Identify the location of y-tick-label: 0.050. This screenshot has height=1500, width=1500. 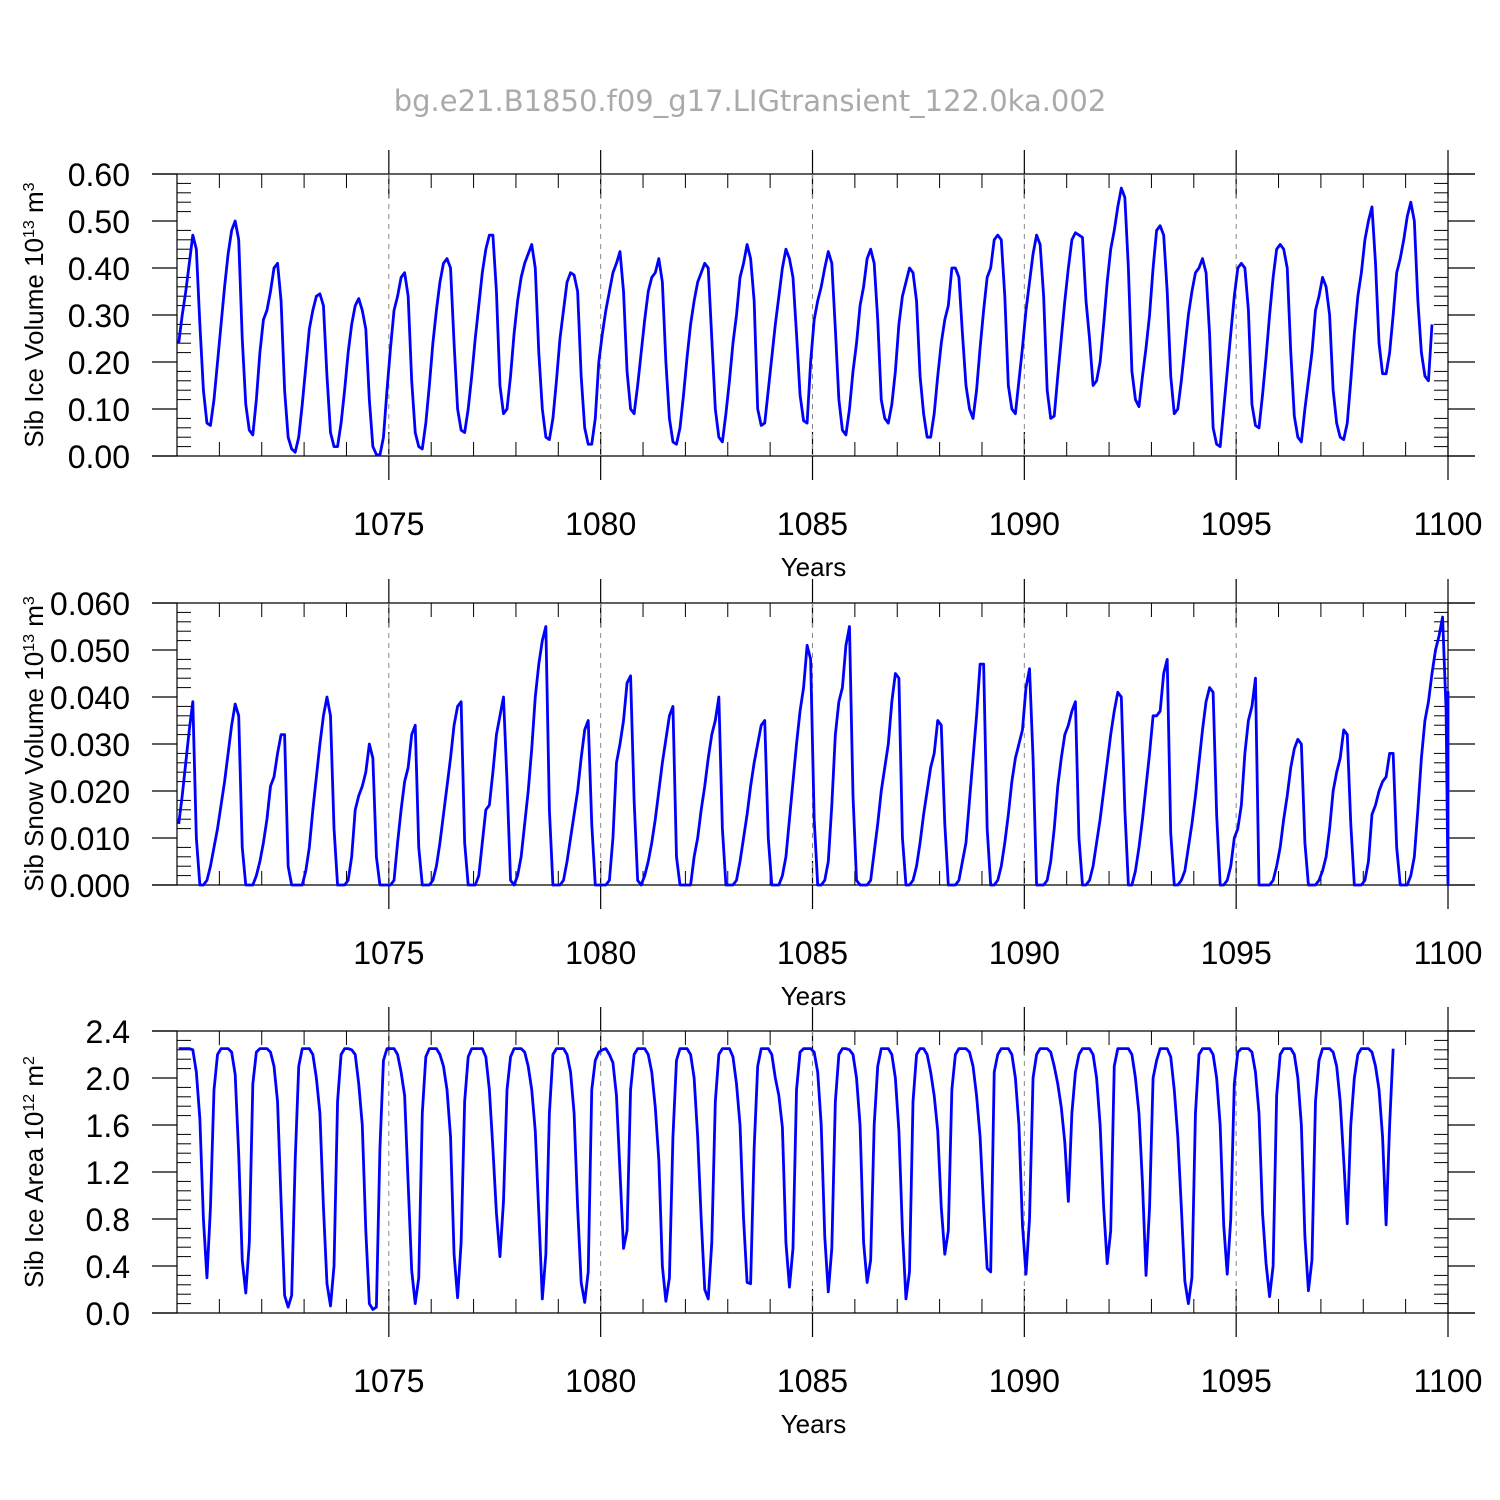
(90, 651).